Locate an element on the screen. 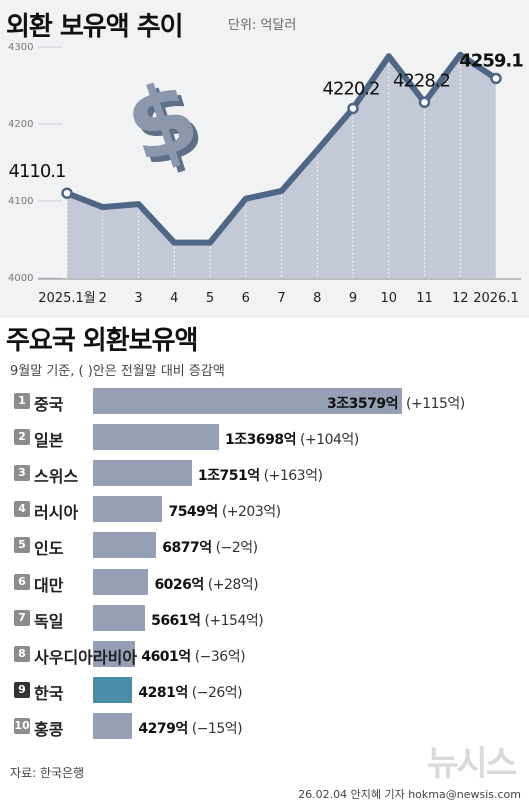  change-label: (−36억) is located at coordinates (220, 656).